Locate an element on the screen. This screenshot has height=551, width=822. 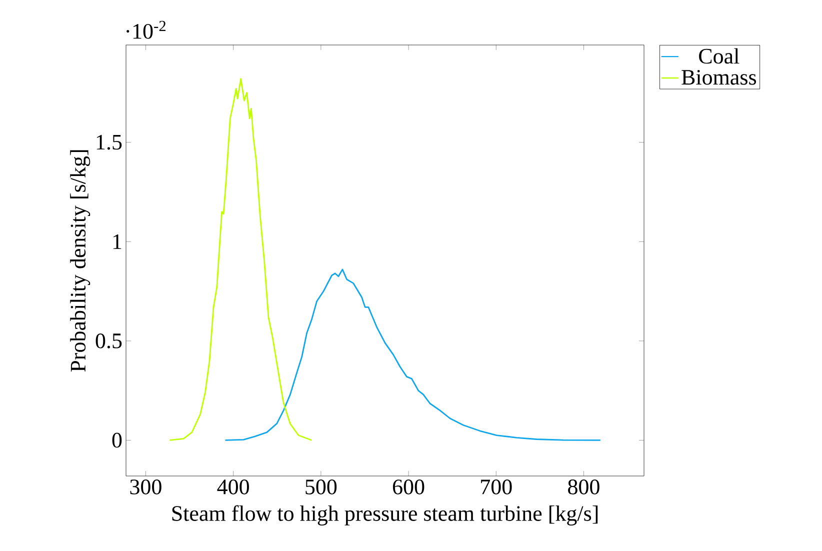
y-tick-label: 0 is located at coordinates (117, 440).